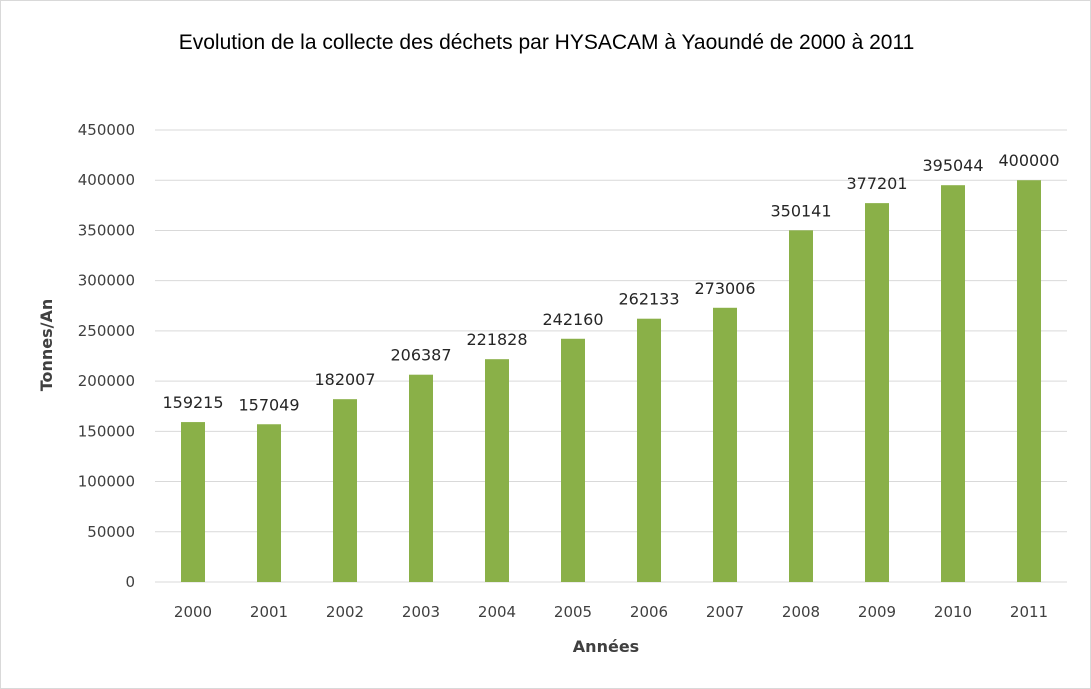 The height and width of the screenshot is (689, 1091). Describe the element at coordinates (106, 180) in the screenshot. I see `y-tick-label: 400000` at that location.